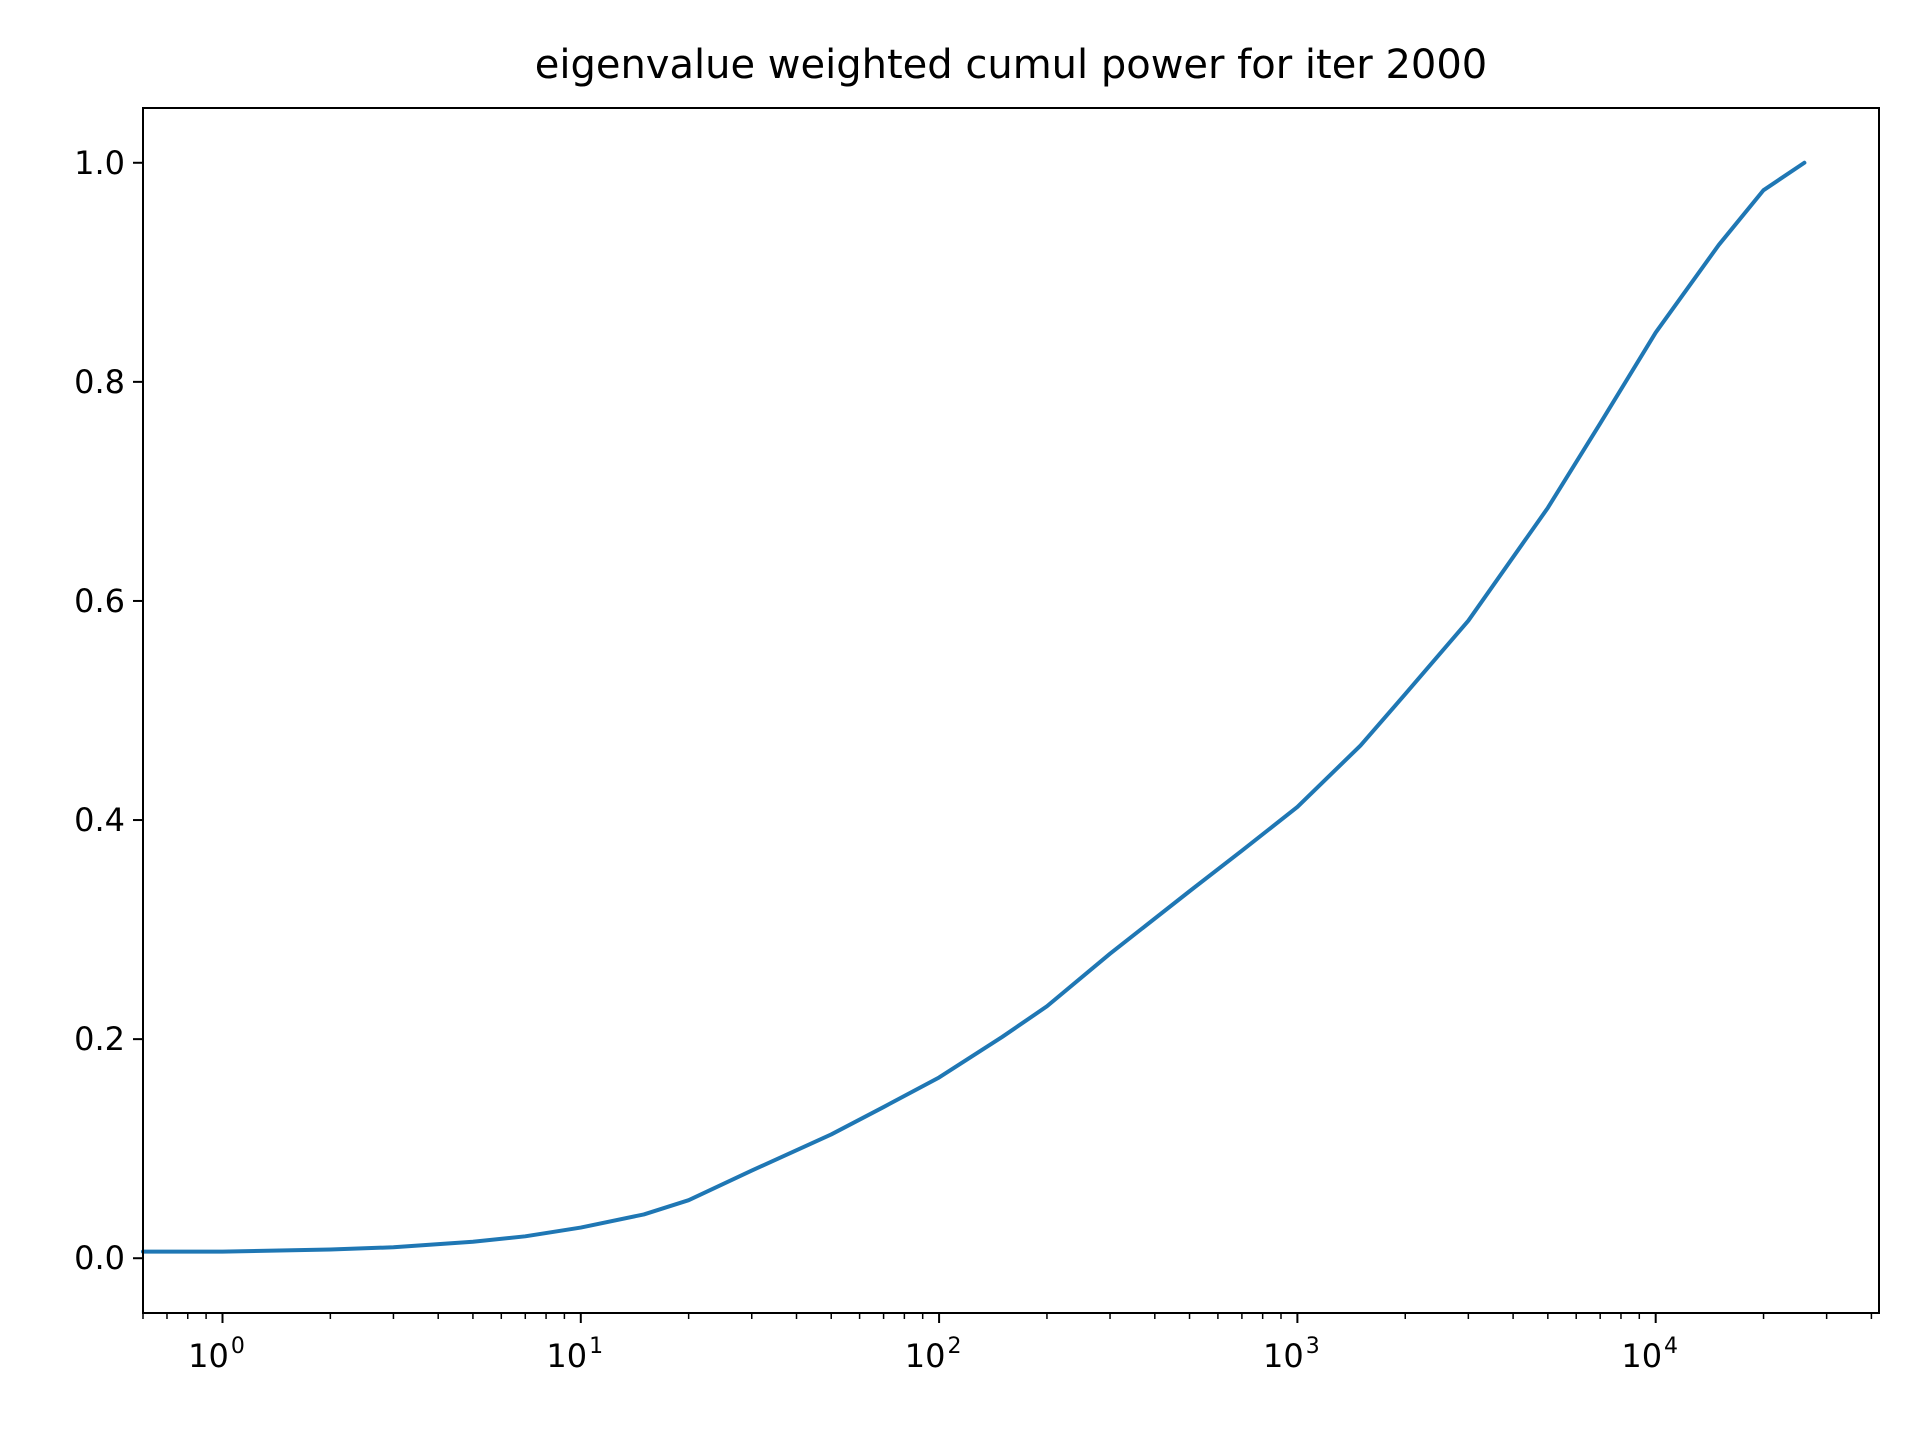 This screenshot has width=1920, height=1444. I want to click on x-tick-label: 10¹, so click(574, 1354).